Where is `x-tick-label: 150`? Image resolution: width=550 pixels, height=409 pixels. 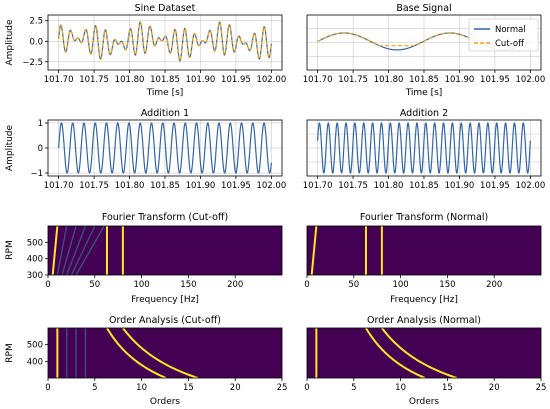 x-tick-label: 150 is located at coordinates (188, 285).